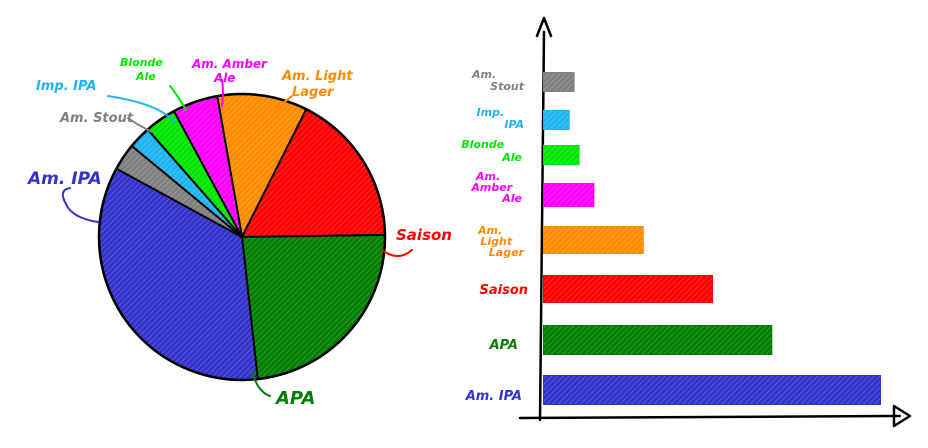 This screenshot has height=448, width=928. Describe the element at coordinates (542, 226) in the screenshot. I see `y-axis-line` at that location.